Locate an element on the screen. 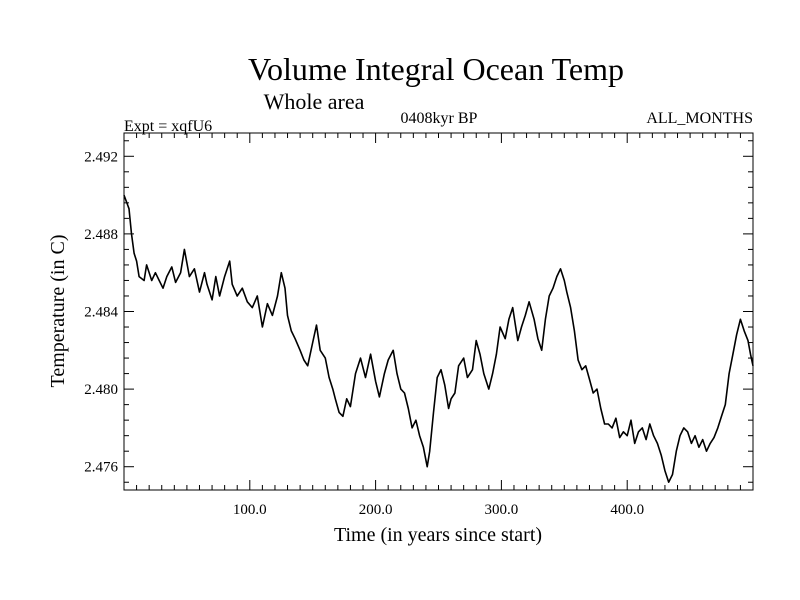  y-axis-label: Temperature (in C) is located at coordinates (58, 311).